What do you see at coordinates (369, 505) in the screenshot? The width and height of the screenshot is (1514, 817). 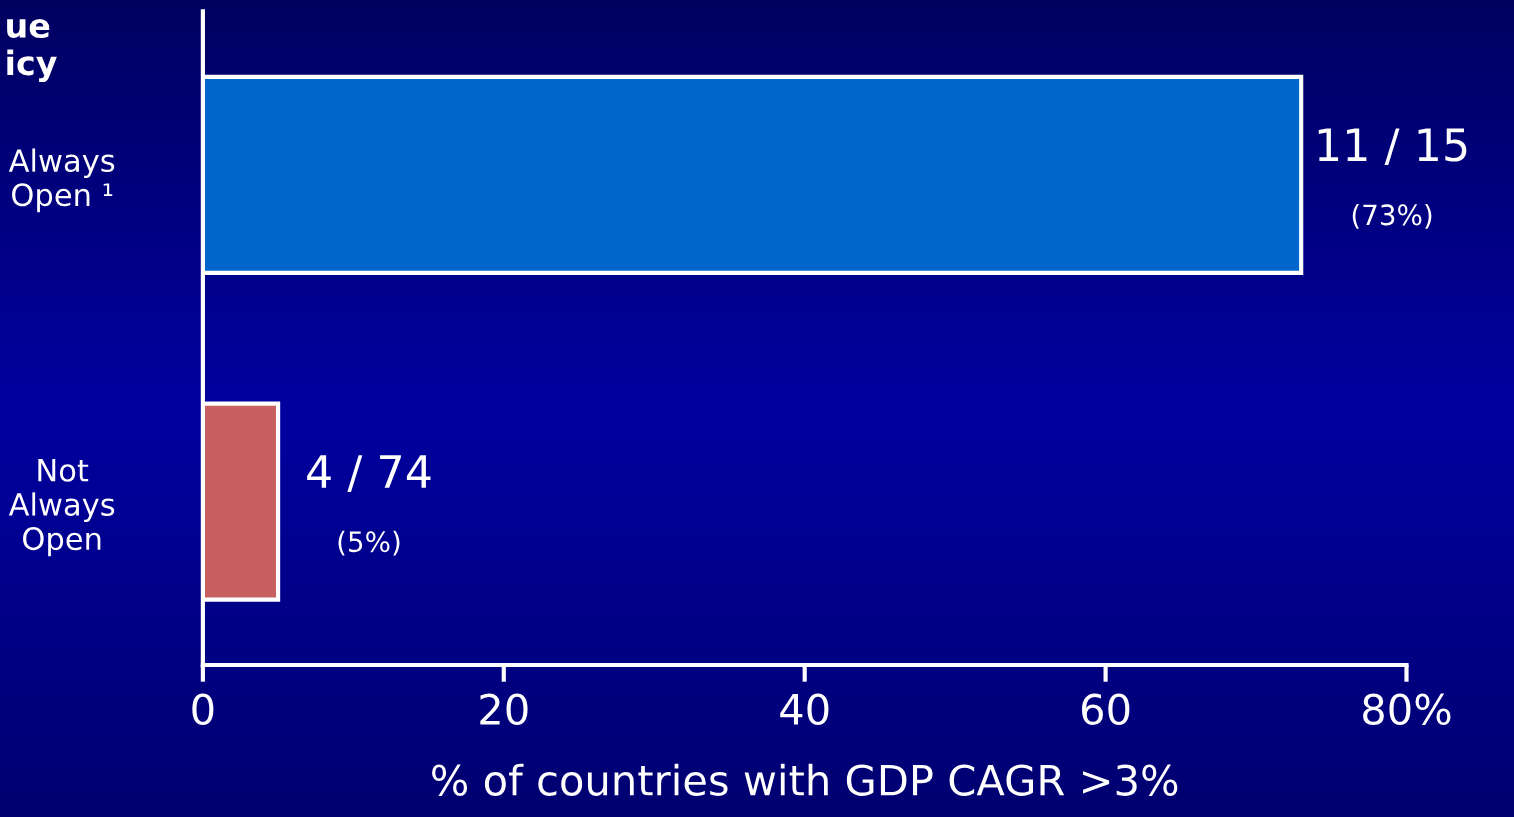 I see `data-label: 4 / 74 (5%)` at bounding box center [369, 505].